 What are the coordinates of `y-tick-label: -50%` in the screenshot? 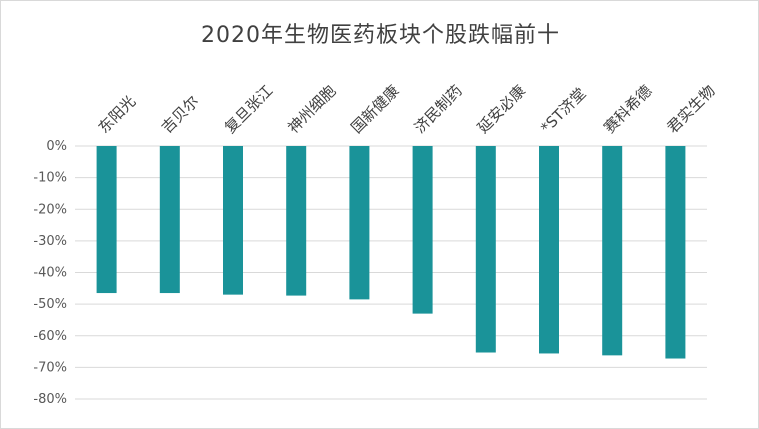 It's located at (50, 304).